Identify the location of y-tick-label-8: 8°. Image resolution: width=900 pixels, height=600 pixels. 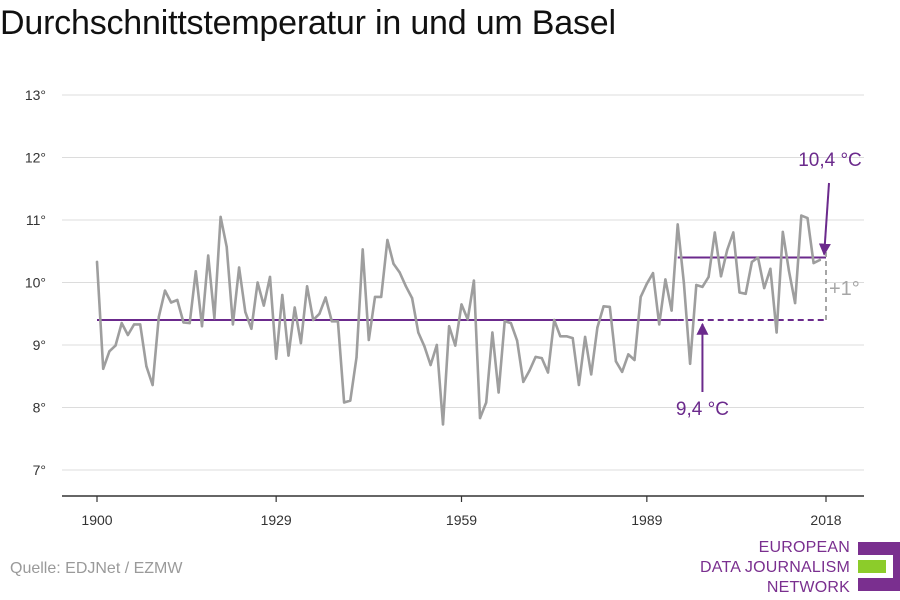
(39, 408).